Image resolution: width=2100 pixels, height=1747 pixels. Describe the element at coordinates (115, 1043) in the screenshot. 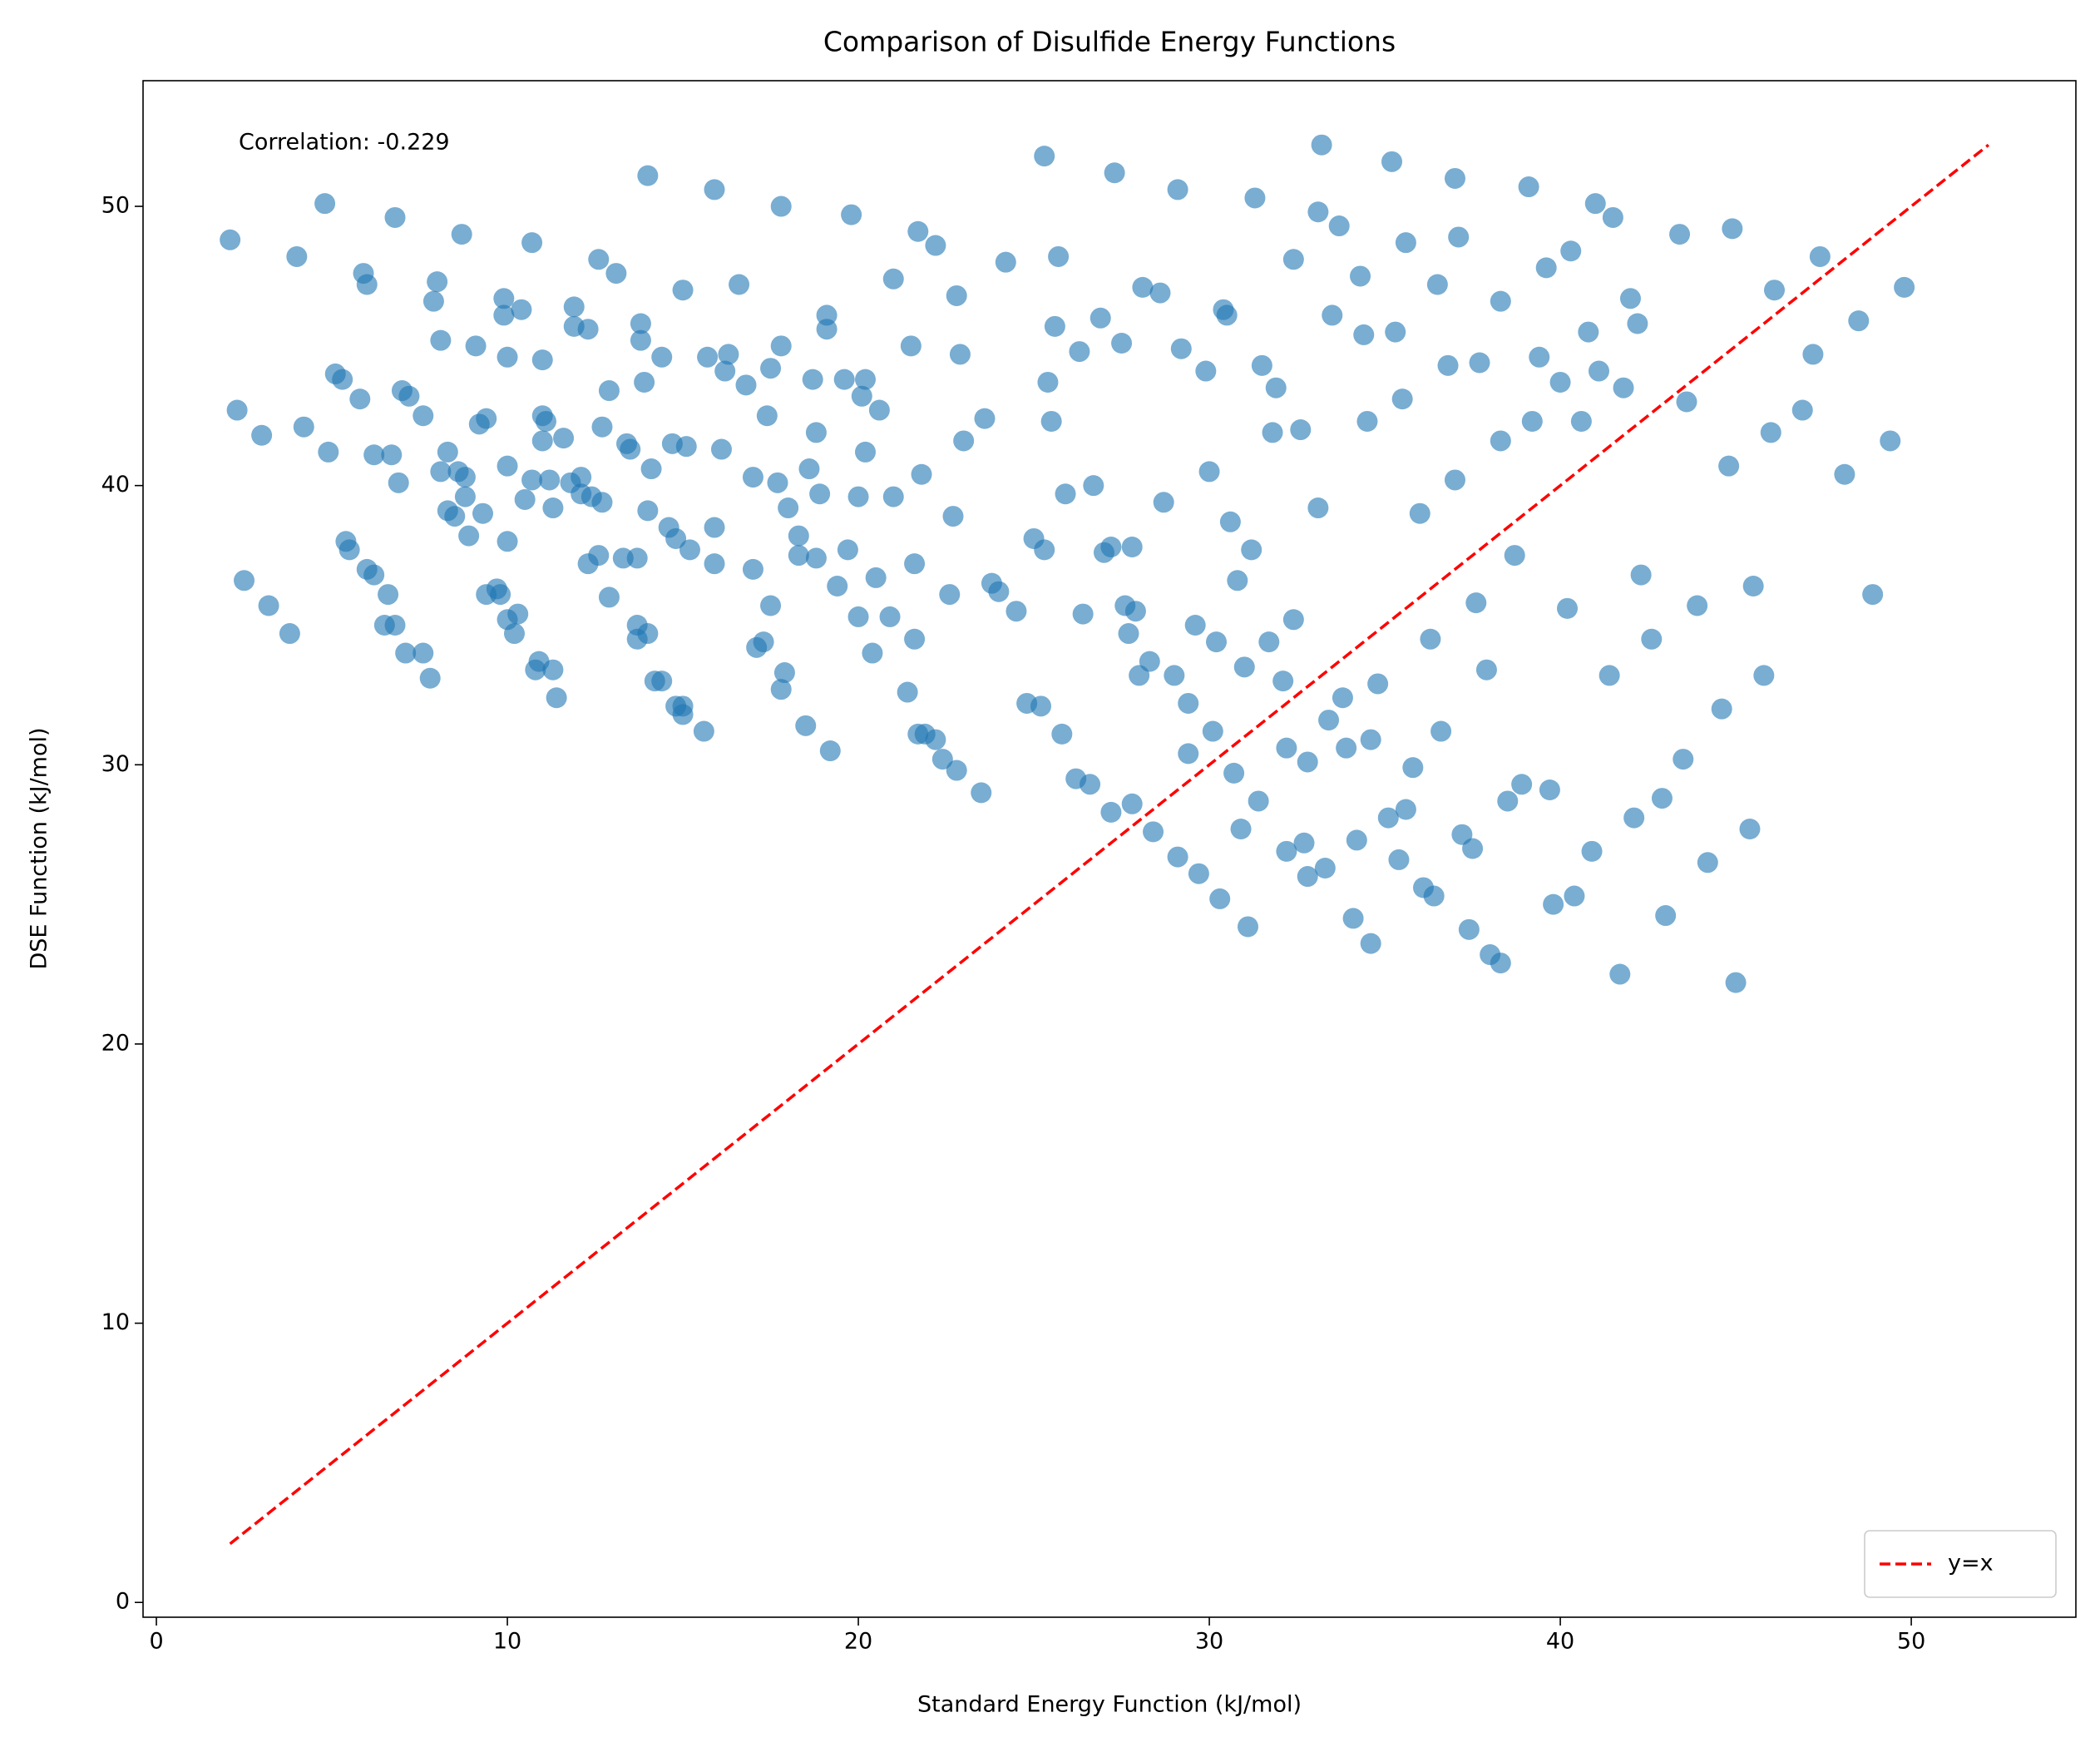

I see `y-tick-label: 20` at that location.